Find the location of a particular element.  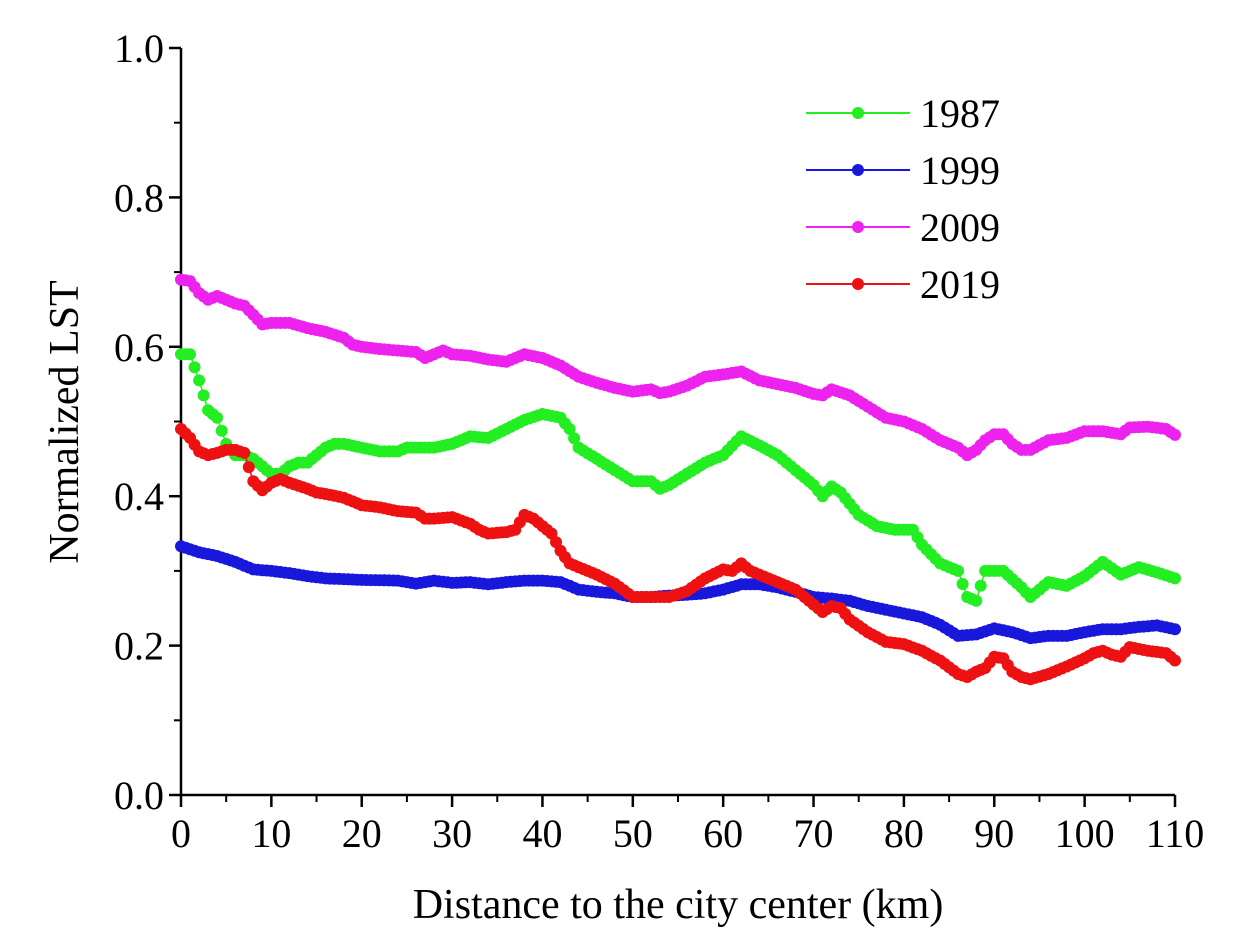

y-tick-label: 0.4 is located at coordinates (139, 496).